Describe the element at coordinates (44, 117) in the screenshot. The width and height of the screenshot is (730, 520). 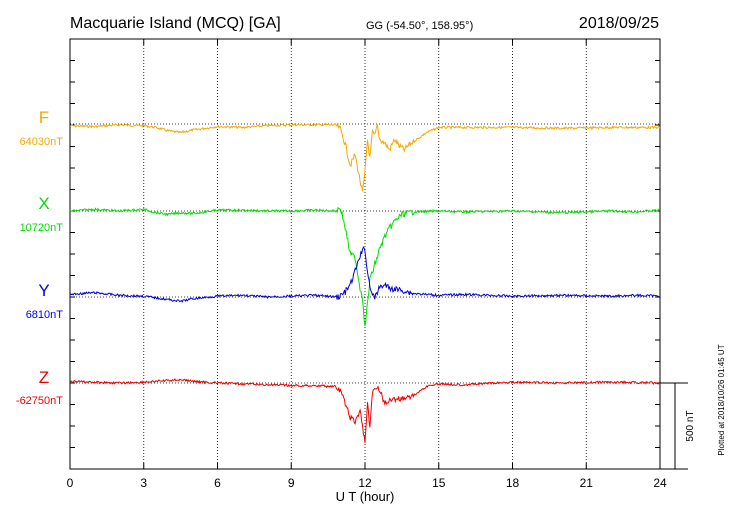
I see `series-name-f: F` at that location.